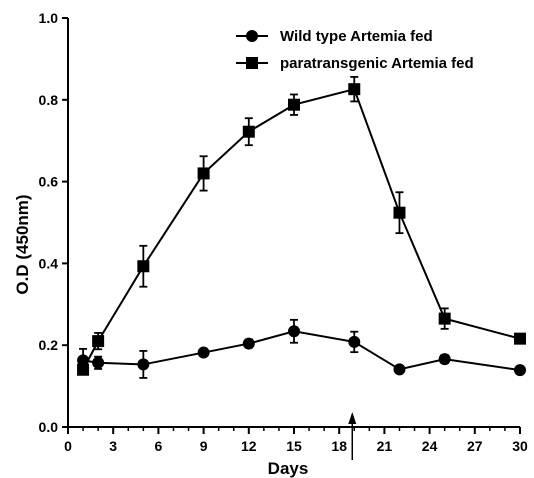  I want to click on x-tick-label: 9, so click(204, 446).